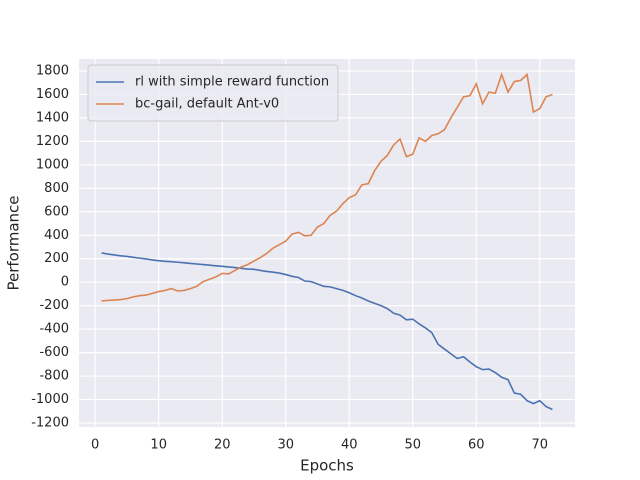  Describe the element at coordinates (56, 235) in the screenshot. I see `y-tick-label: 400` at that location.